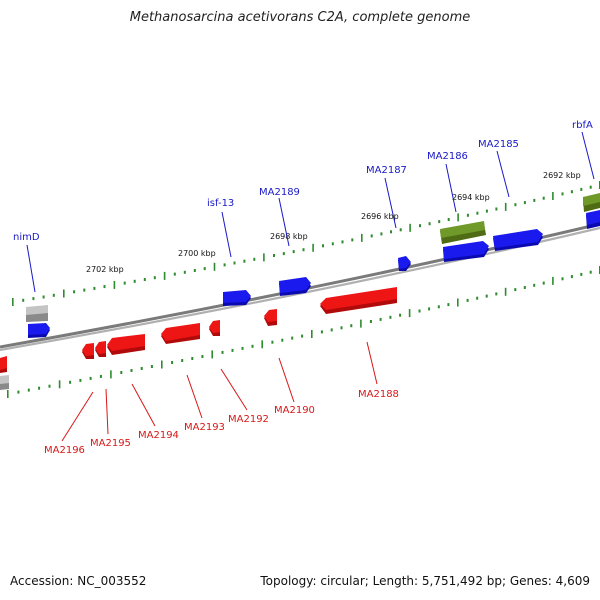 Image resolution: width=600 pixels, height=600 pixels. Describe the element at coordinates (518, 240) in the screenshot. I see `gene-MA2185` at that location.